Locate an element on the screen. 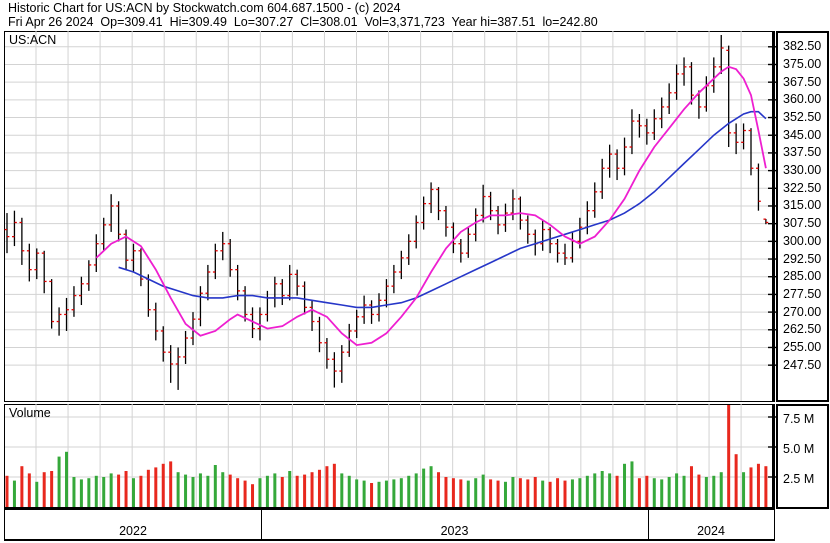  price-tick-label: 247.50 is located at coordinates (802, 364).